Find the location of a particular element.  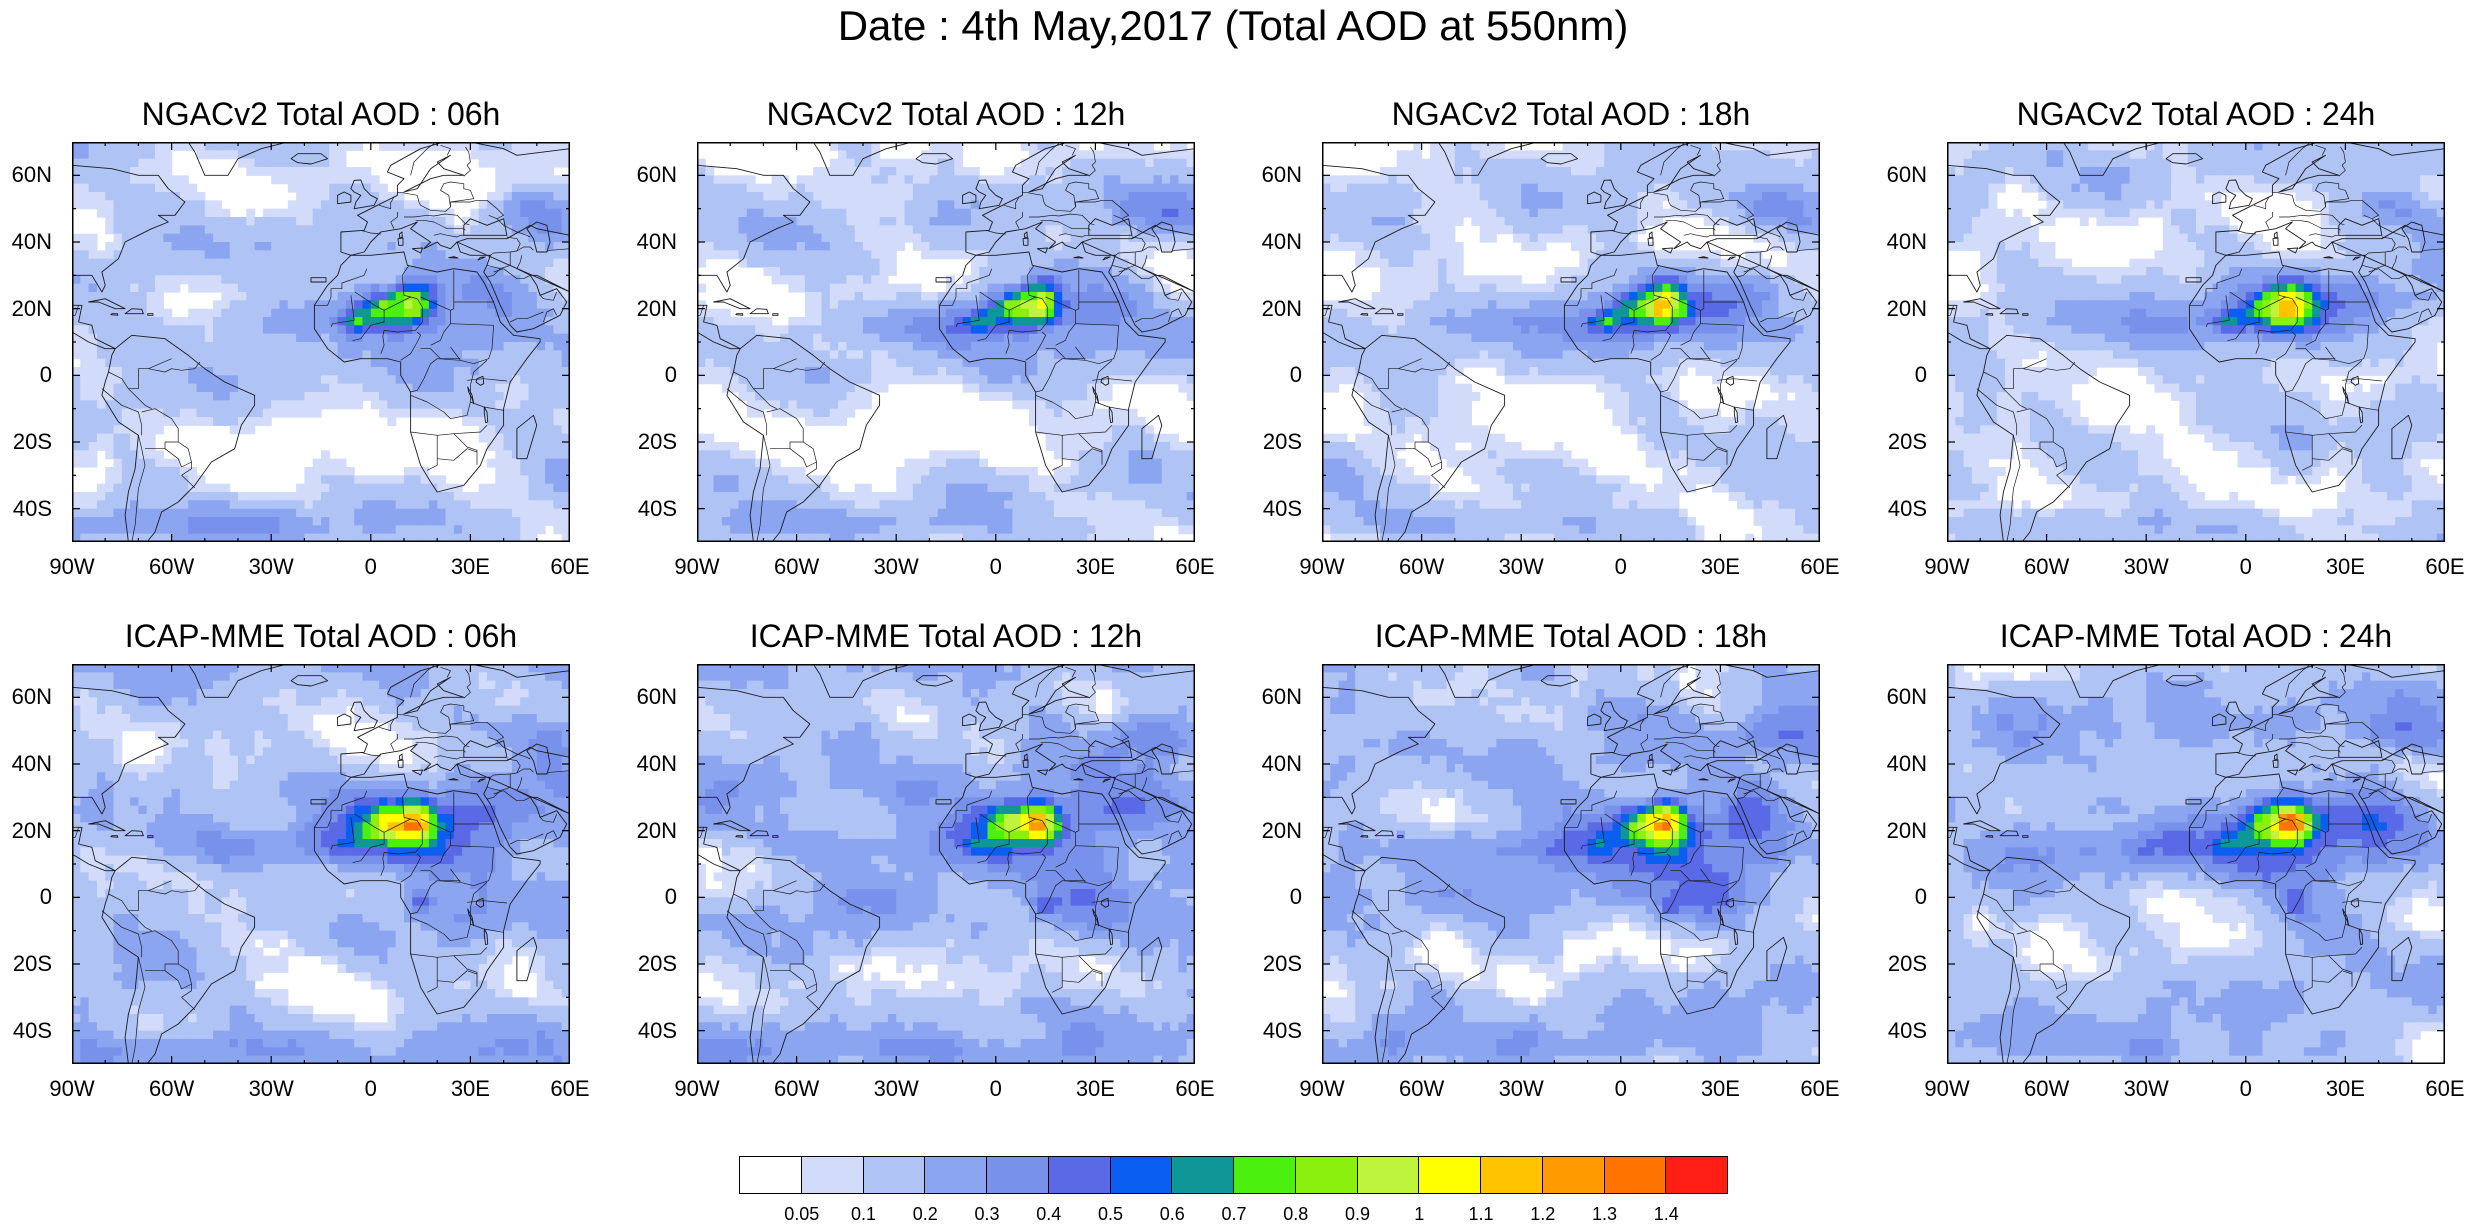

panel-title: ICAP-MME Total AOD : 18h is located at coordinates (1571, 636).